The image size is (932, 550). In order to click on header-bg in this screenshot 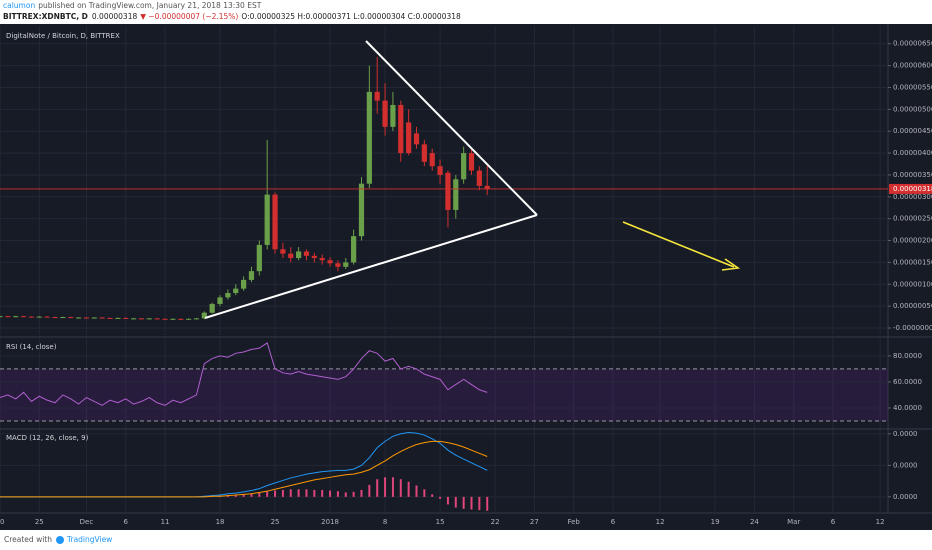, I will do `click(466, 12)`.